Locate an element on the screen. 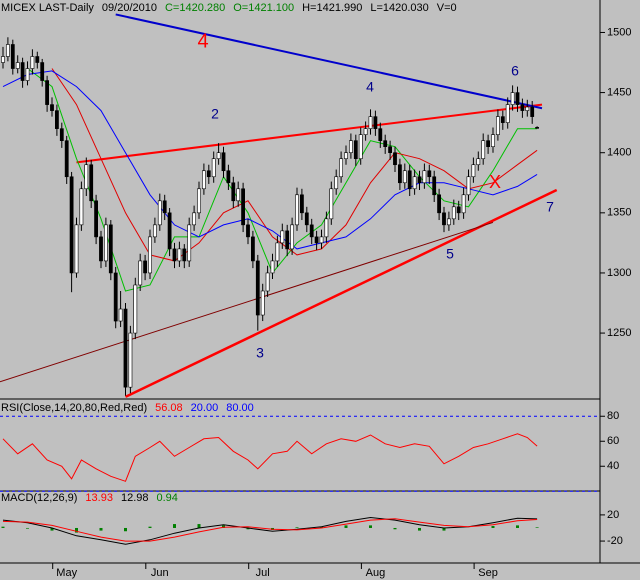  y-tick-label: -20 is located at coordinates (615, 541).